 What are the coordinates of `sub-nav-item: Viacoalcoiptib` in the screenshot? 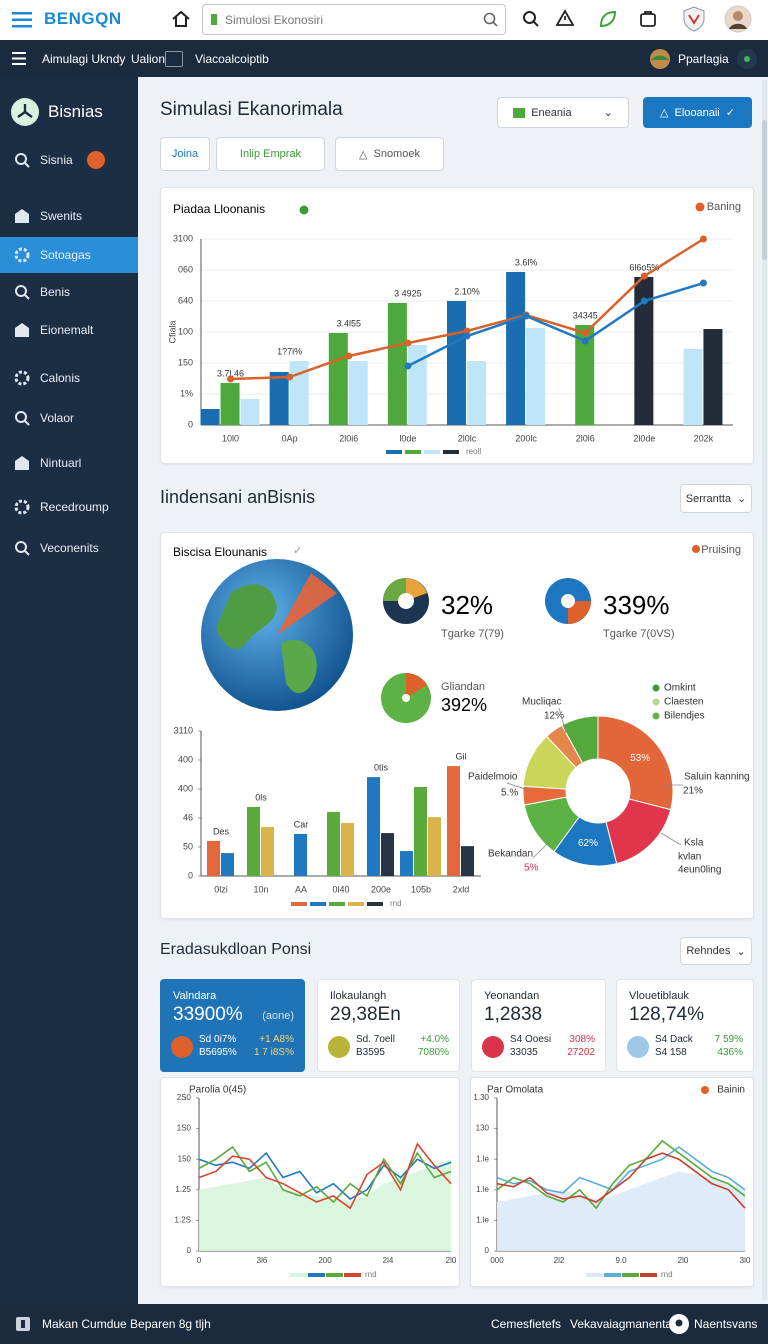 It's located at (232, 59).